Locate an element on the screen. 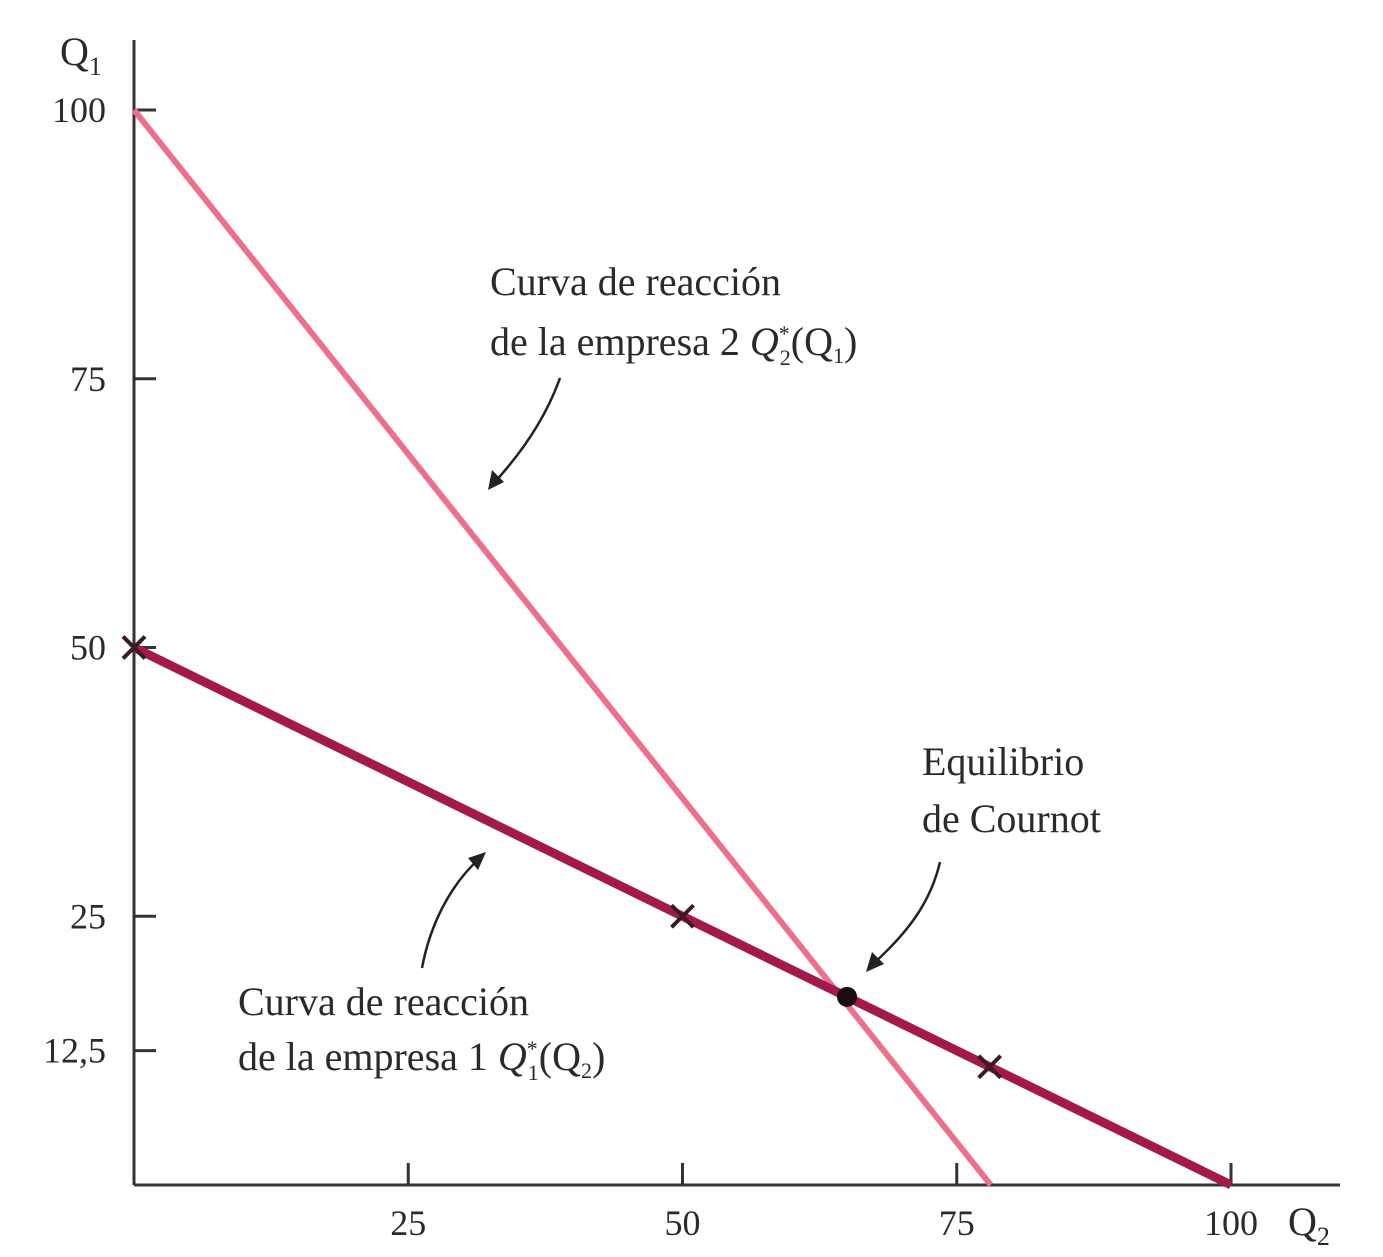 Image resolution: width=1383 pixels, height=1257 pixels. x-axis-label: Q2 is located at coordinates (1309, 1225).